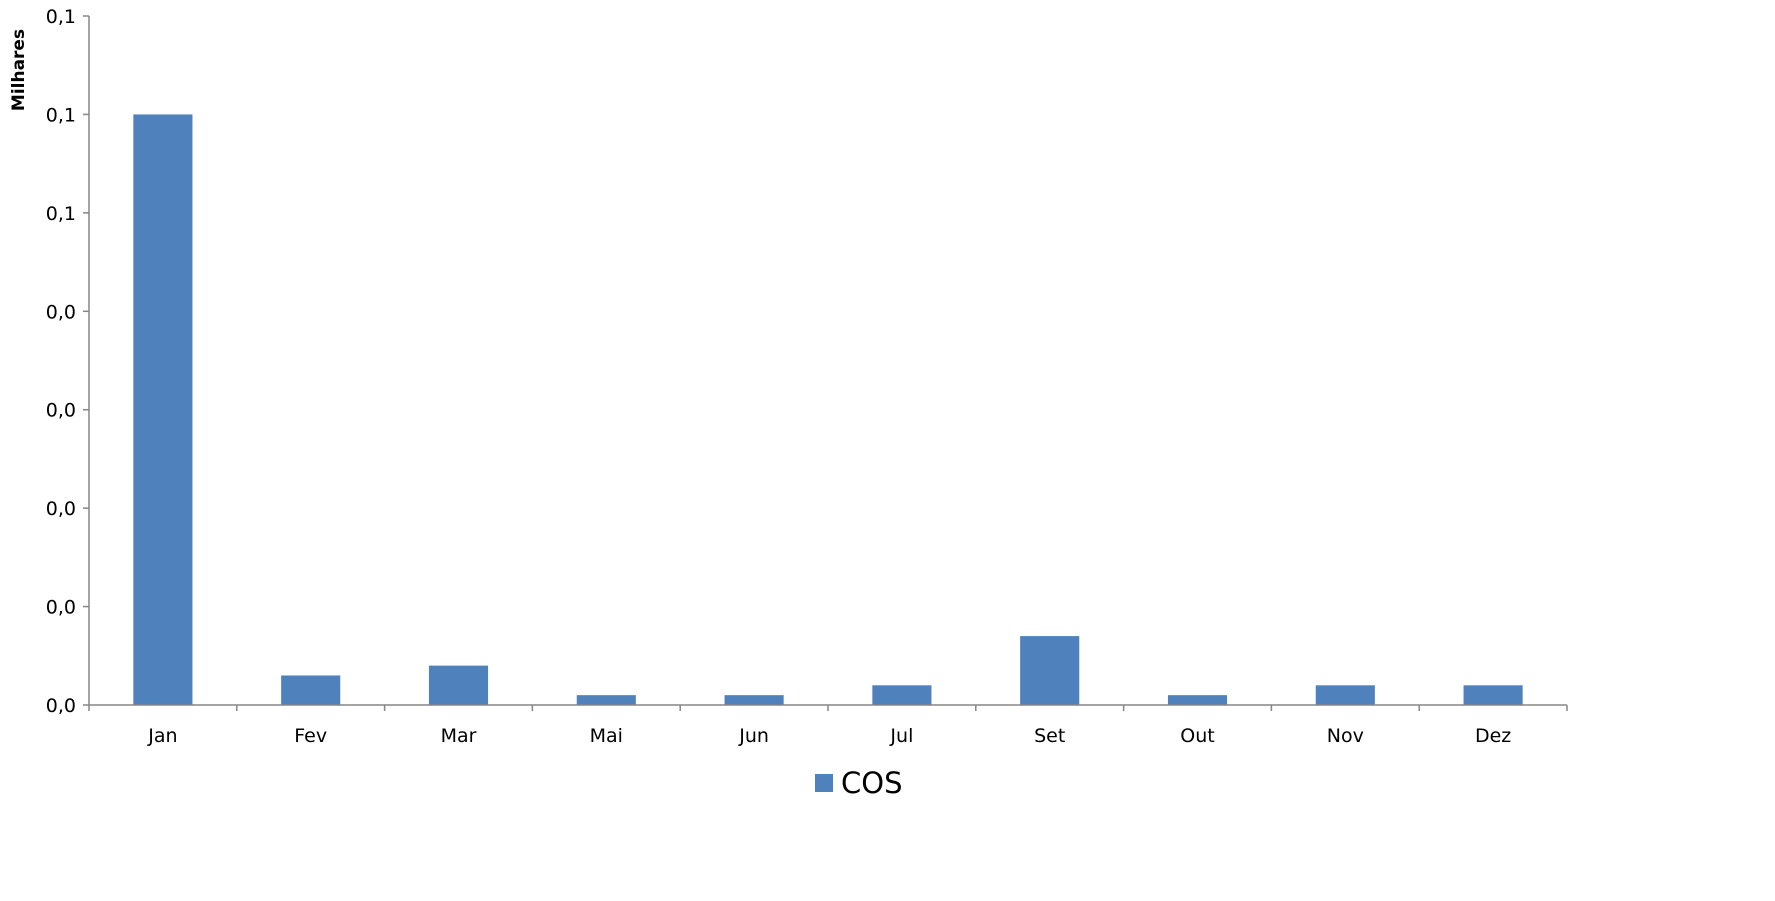 This screenshot has width=1775, height=901. What do you see at coordinates (163, 409) in the screenshot?
I see `bar-jan` at bounding box center [163, 409].